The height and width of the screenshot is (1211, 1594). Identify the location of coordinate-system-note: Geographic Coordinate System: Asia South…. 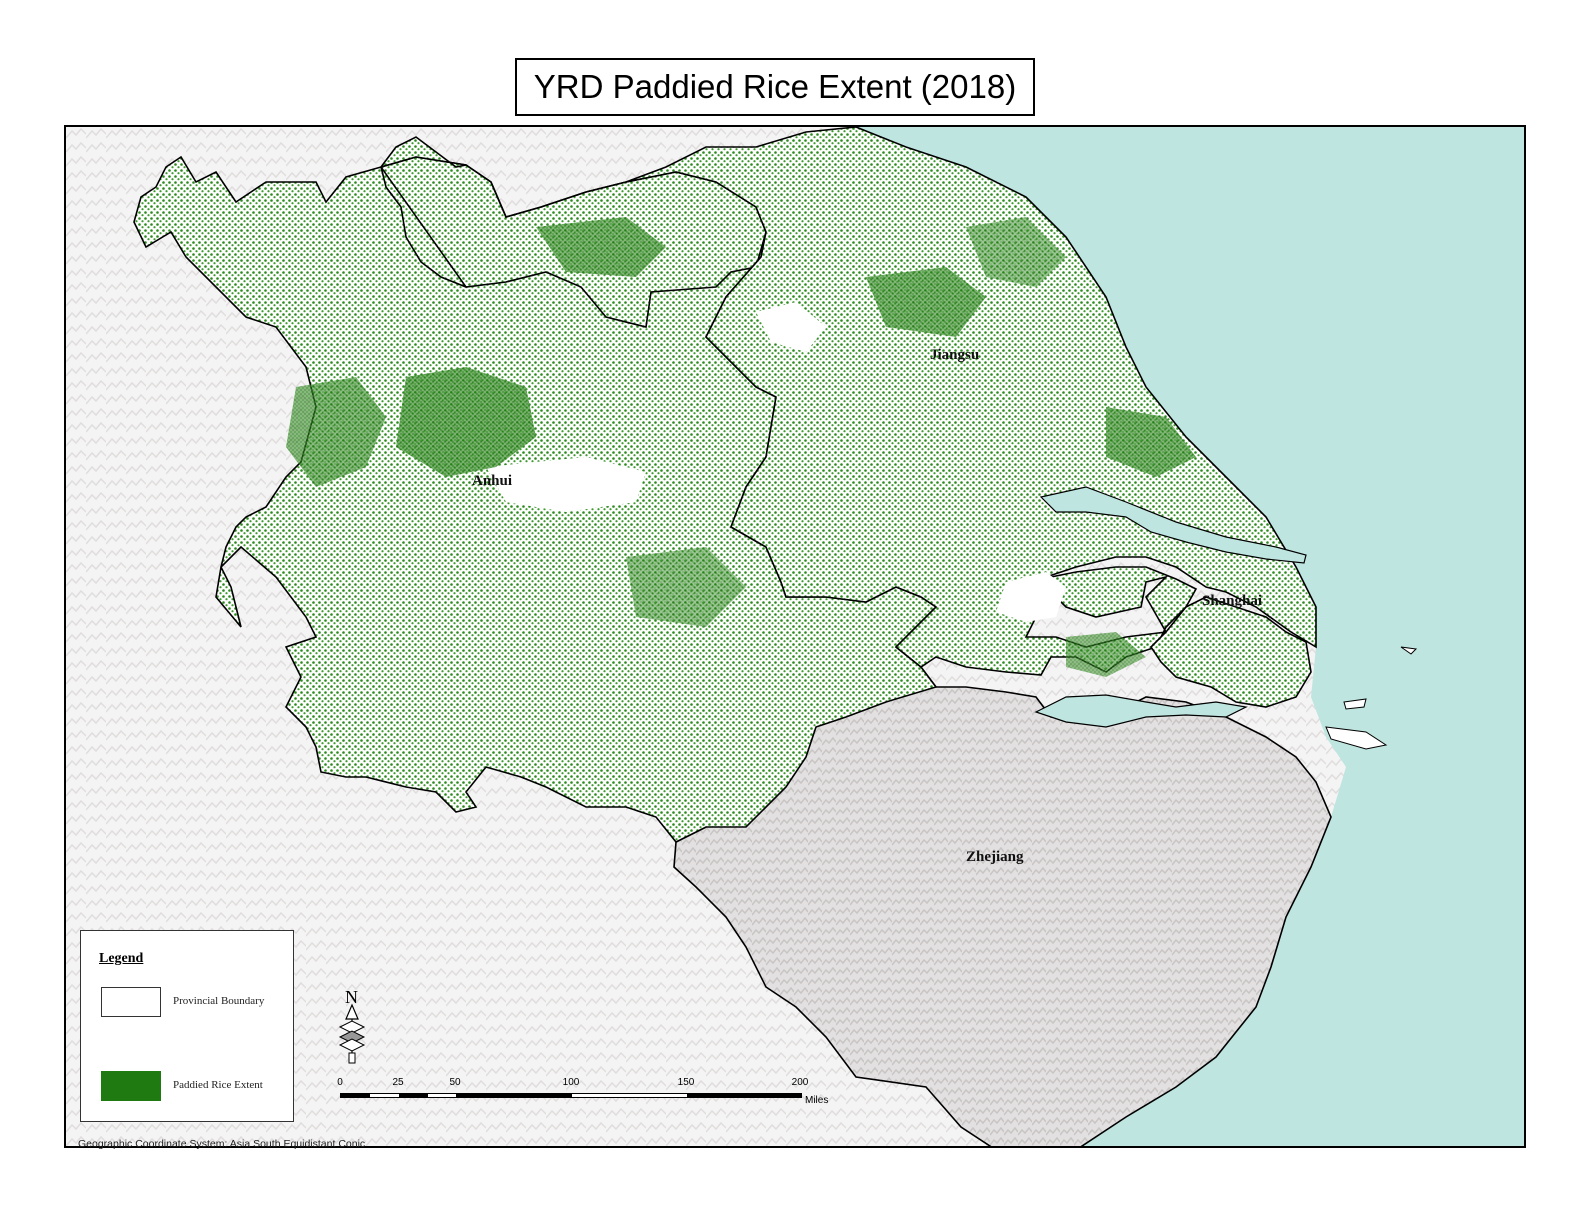
(222, 1144).